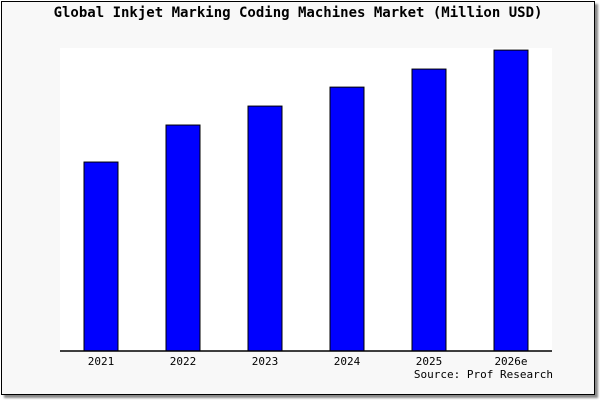 This screenshot has width=600, height=400. Describe the element at coordinates (347, 361) in the screenshot. I see `x-tick-label: 2024` at that location.